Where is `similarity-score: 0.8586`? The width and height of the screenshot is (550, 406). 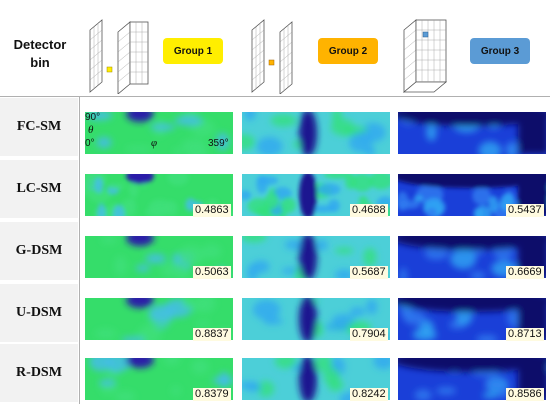
similarity-score: 0.8586 is located at coordinates (525, 394).